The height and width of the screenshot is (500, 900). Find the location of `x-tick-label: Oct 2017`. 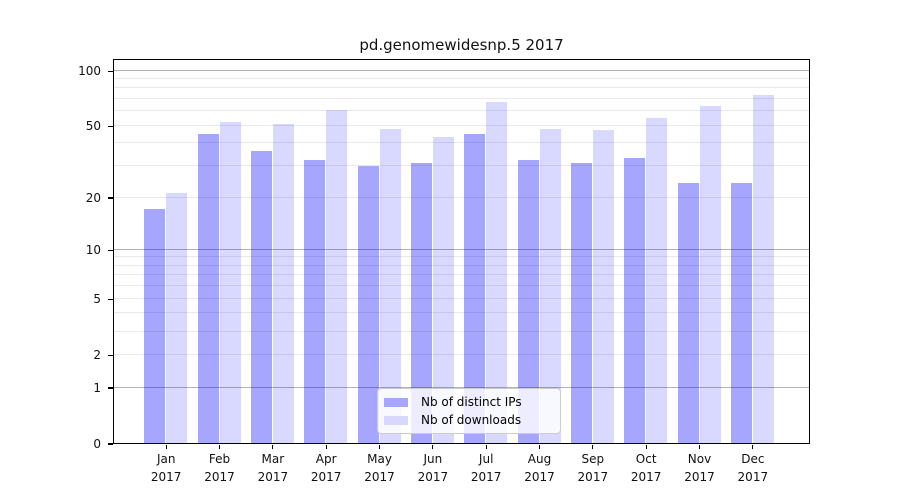

x-tick-label: Oct 2017 is located at coordinates (646, 468).